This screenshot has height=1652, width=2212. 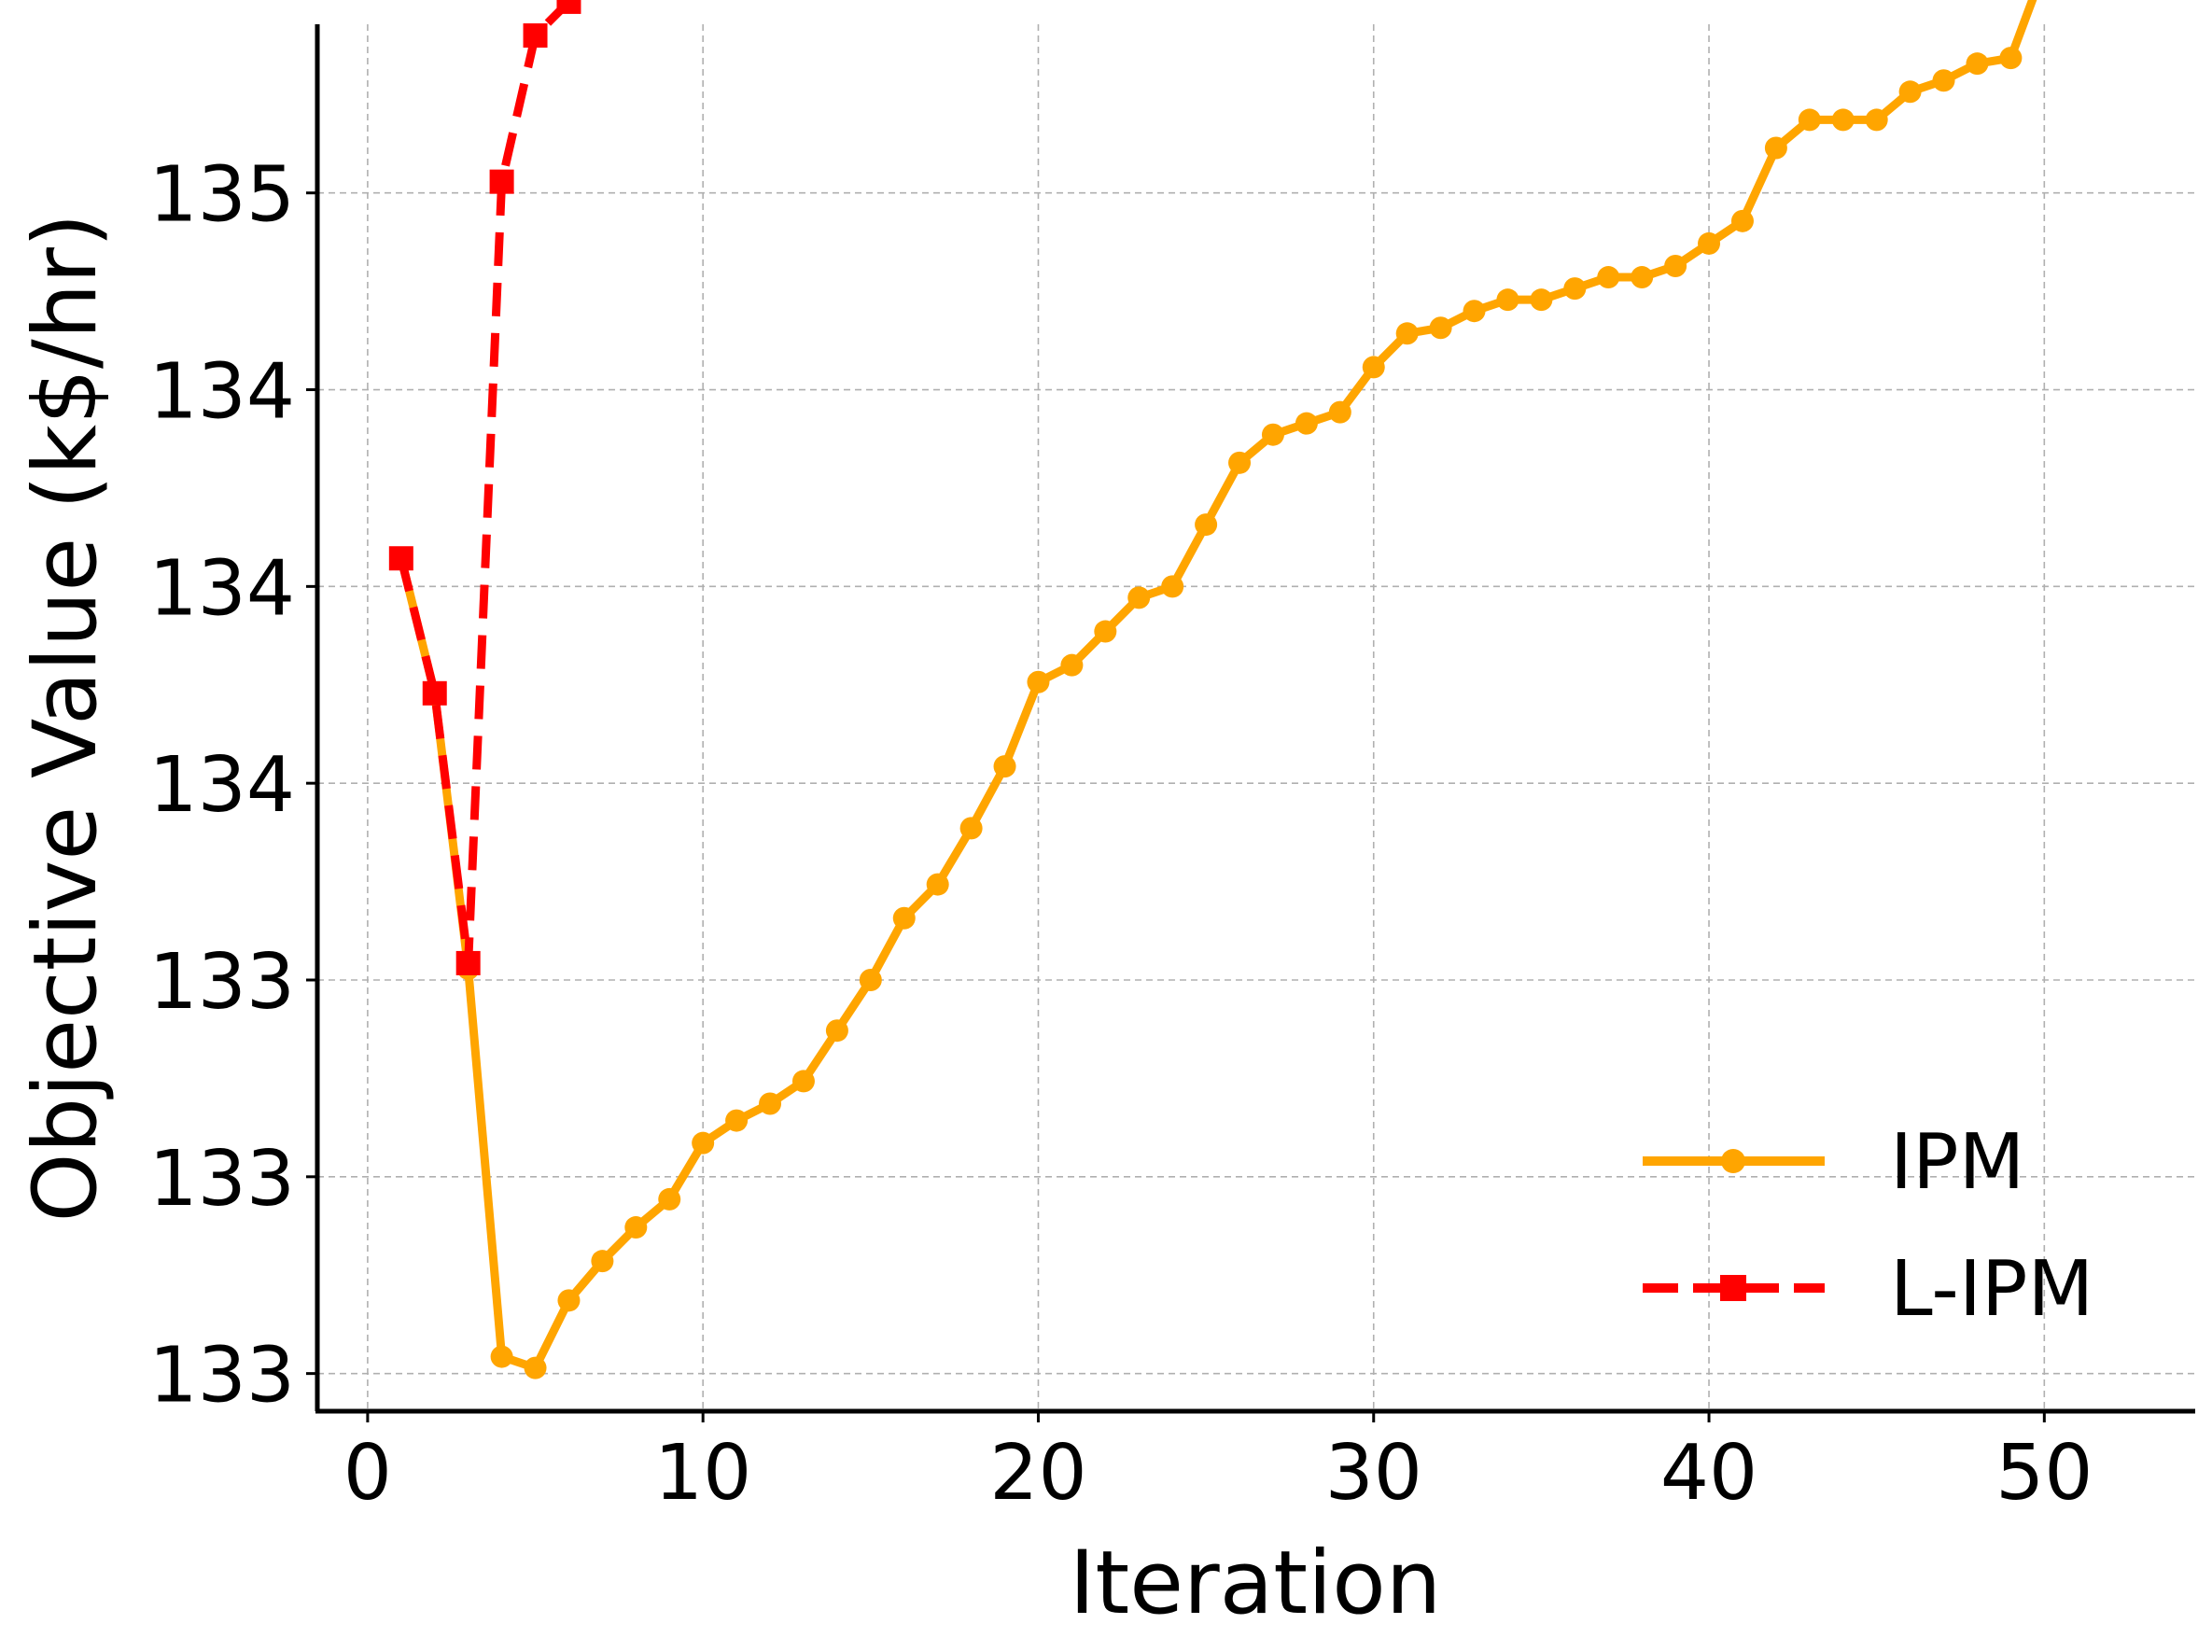 I want to click on legend-label-l-ipm: L-IPM, so click(x=1991, y=1289).